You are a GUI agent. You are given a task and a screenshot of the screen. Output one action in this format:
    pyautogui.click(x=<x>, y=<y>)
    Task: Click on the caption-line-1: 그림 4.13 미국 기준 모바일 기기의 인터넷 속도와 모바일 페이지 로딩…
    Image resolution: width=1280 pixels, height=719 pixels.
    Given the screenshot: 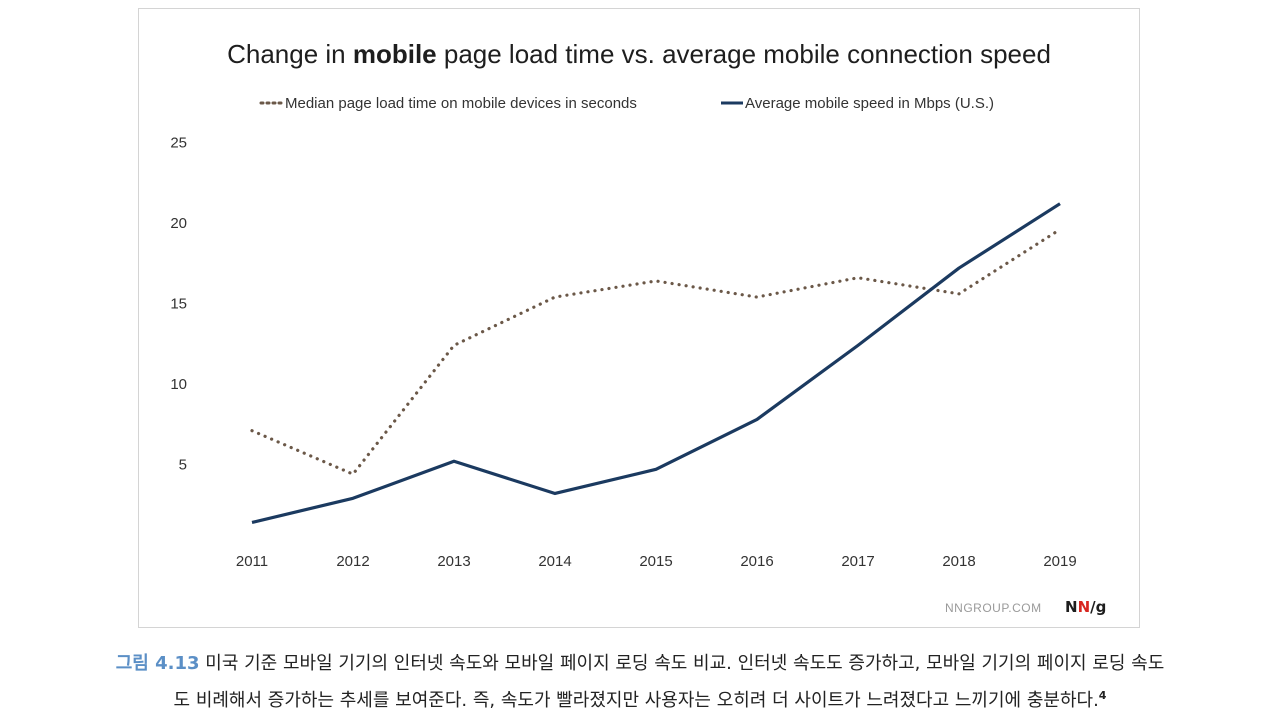 What is the action you would take?
    pyautogui.click(x=640, y=664)
    